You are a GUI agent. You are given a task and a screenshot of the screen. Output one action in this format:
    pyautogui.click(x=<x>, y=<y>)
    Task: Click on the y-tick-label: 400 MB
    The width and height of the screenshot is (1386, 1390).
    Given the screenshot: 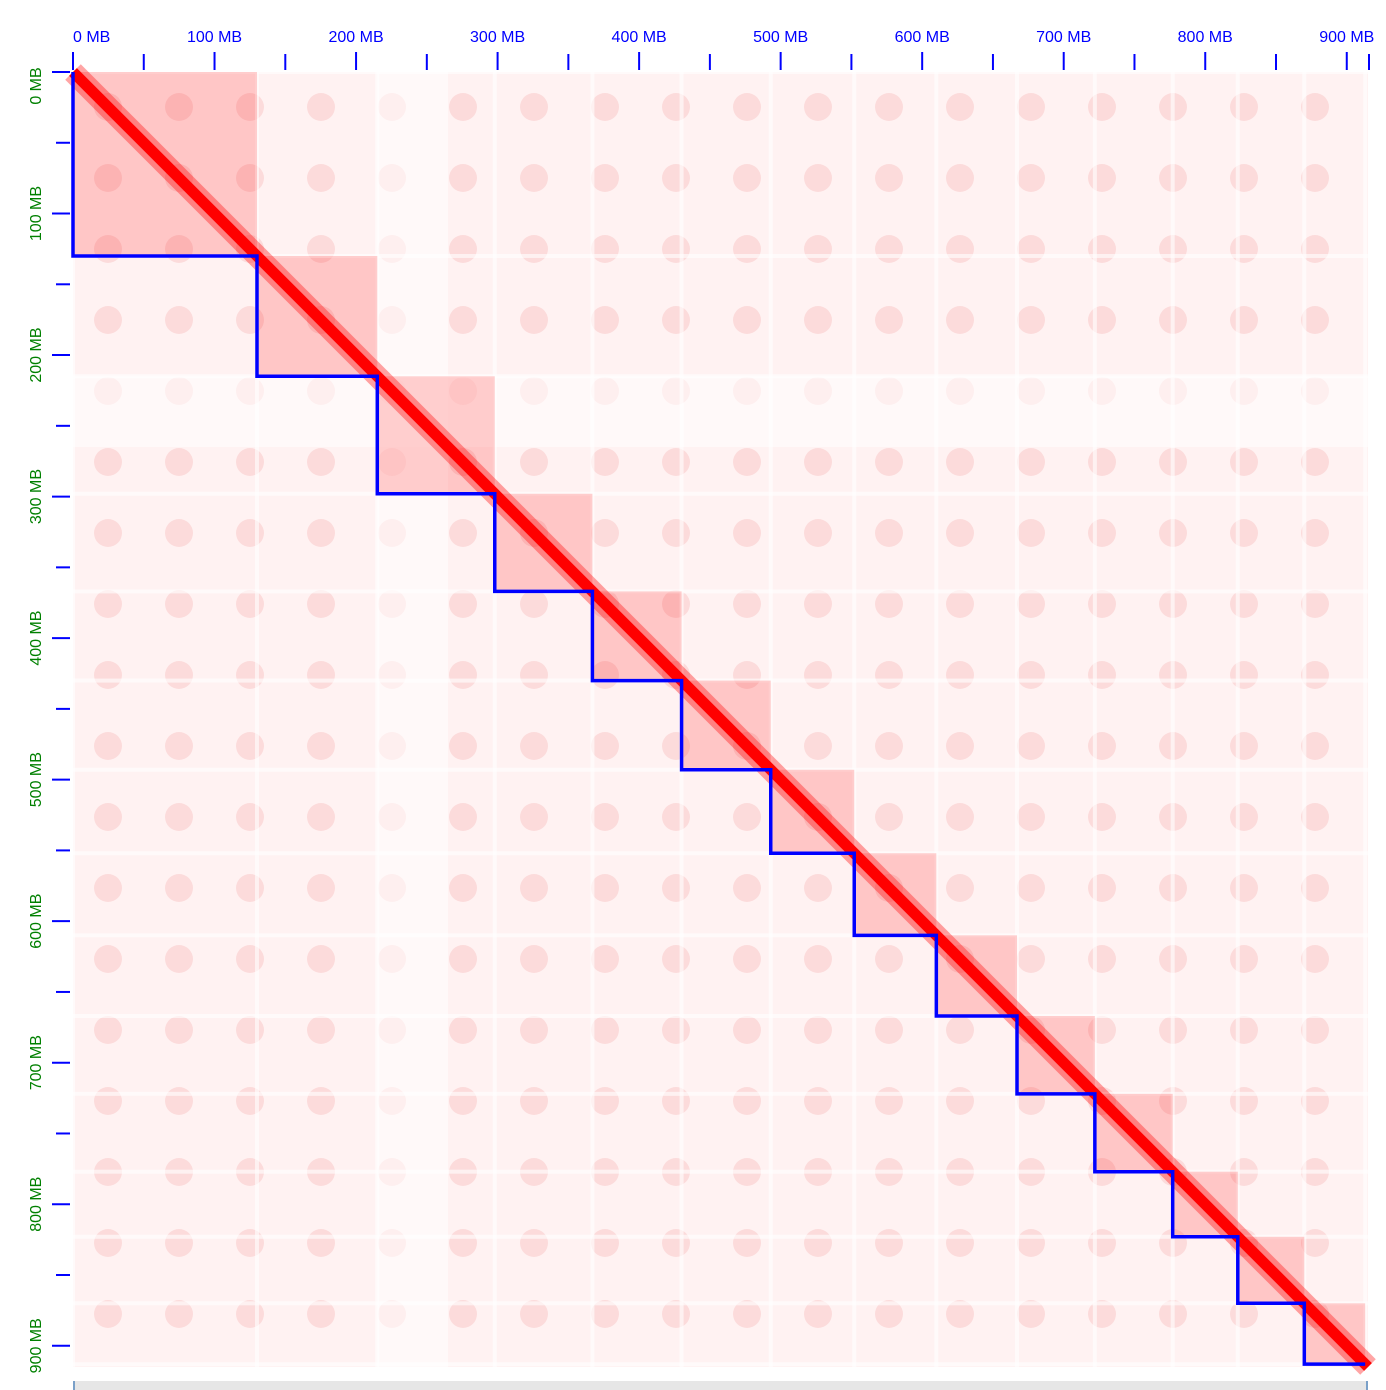 What is the action you would take?
    pyautogui.click(x=36, y=638)
    